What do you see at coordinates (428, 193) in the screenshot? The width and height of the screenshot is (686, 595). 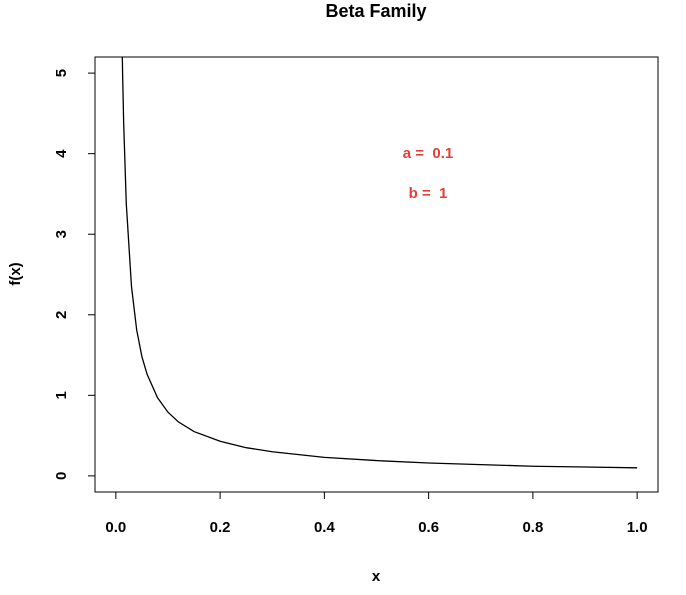 I see `annotation: b = 1` at bounding box center [428, 193].